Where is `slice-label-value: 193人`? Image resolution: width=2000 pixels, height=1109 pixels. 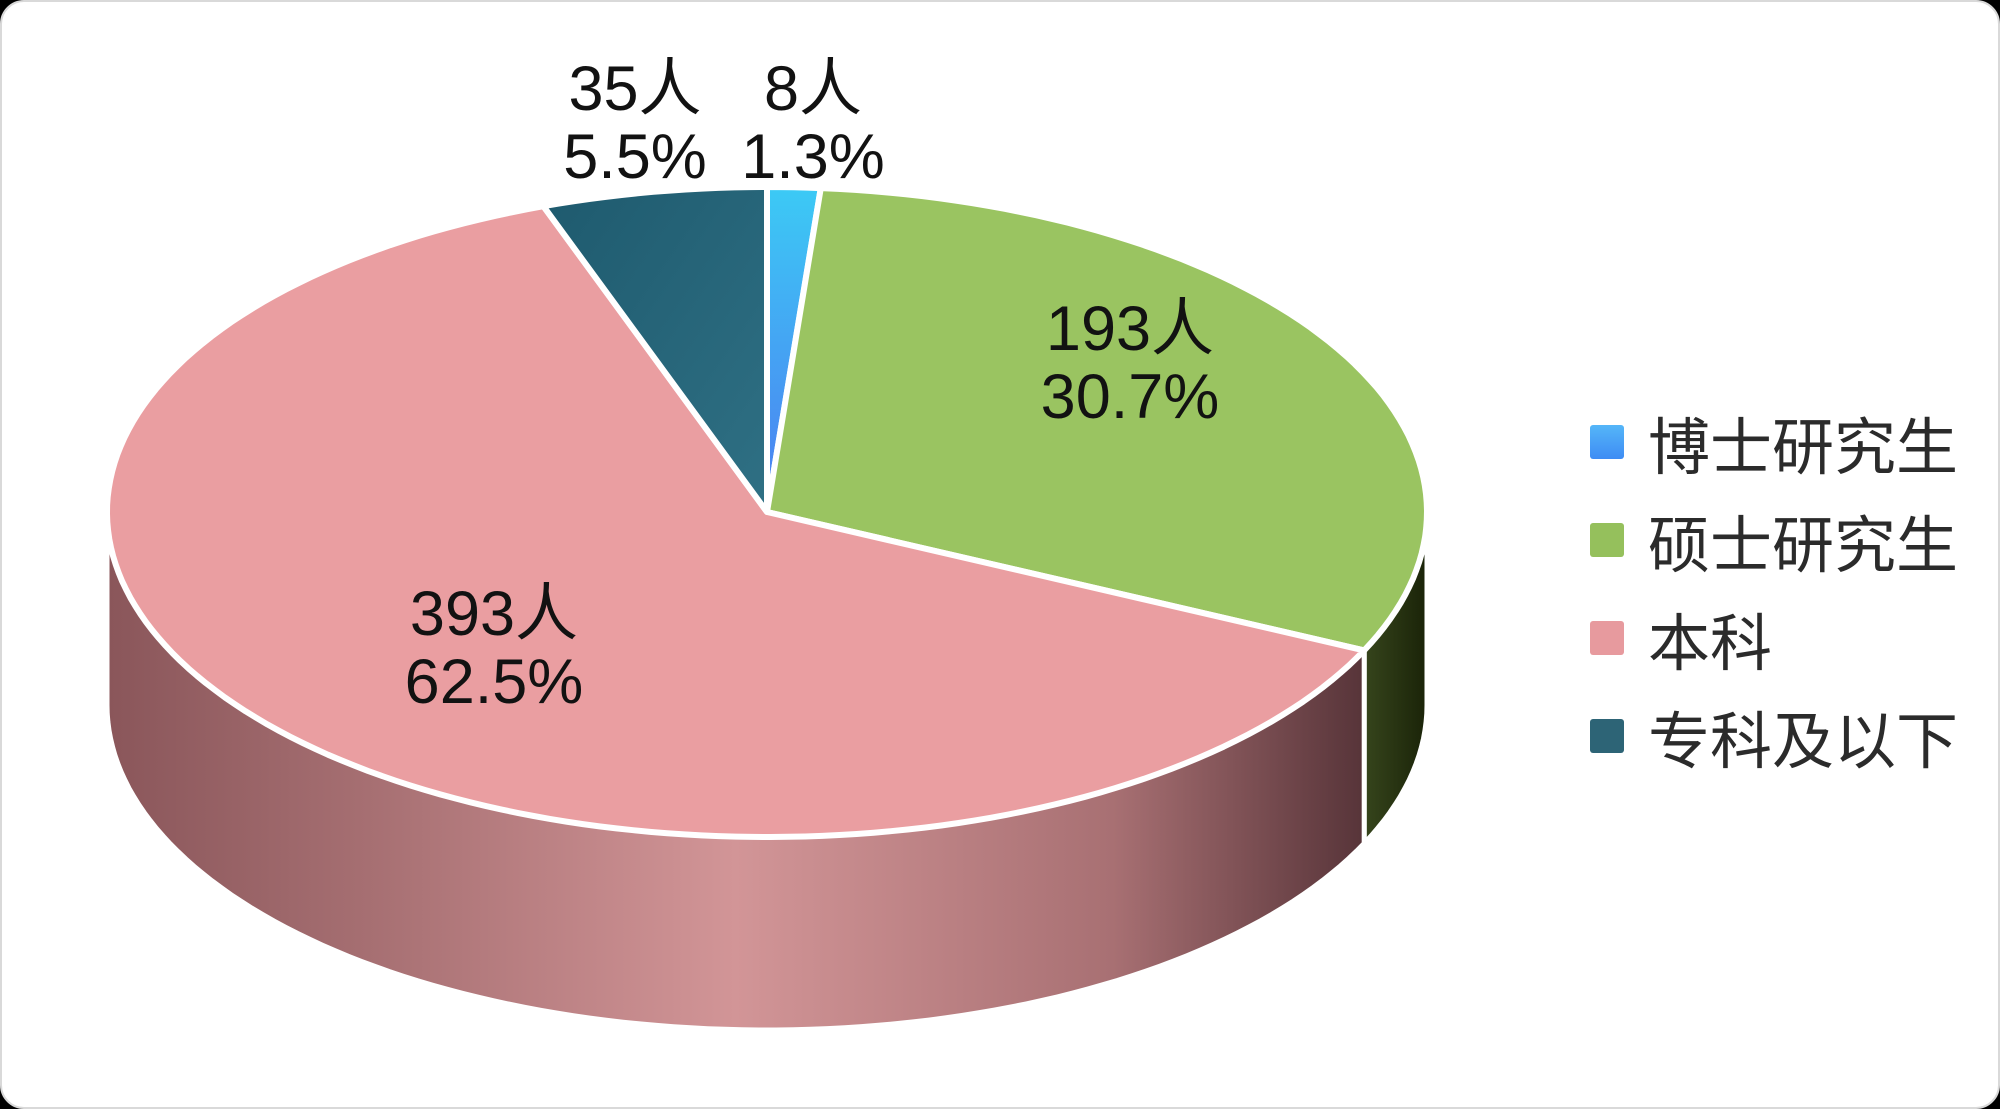
slice-label-value: 193人 is located at coordinates (1130, 329).